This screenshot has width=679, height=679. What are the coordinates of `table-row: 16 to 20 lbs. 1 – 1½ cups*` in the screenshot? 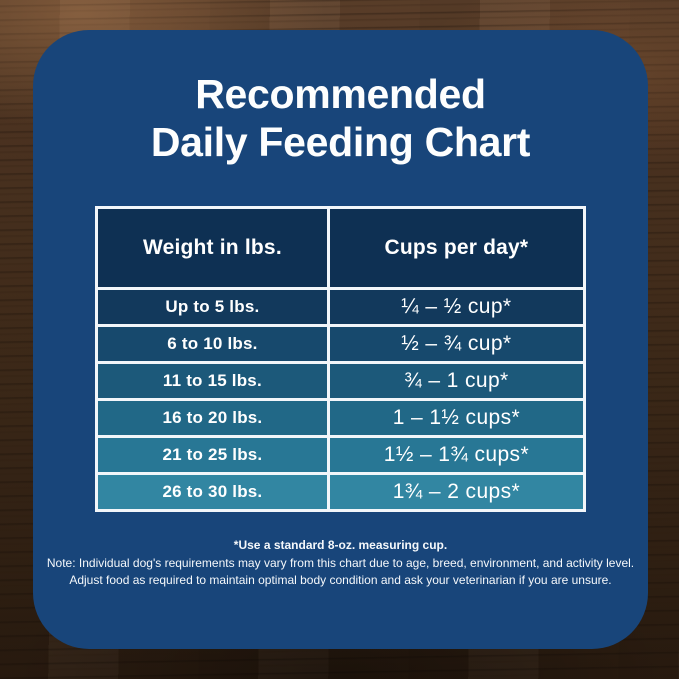 It's located at (341, 418).